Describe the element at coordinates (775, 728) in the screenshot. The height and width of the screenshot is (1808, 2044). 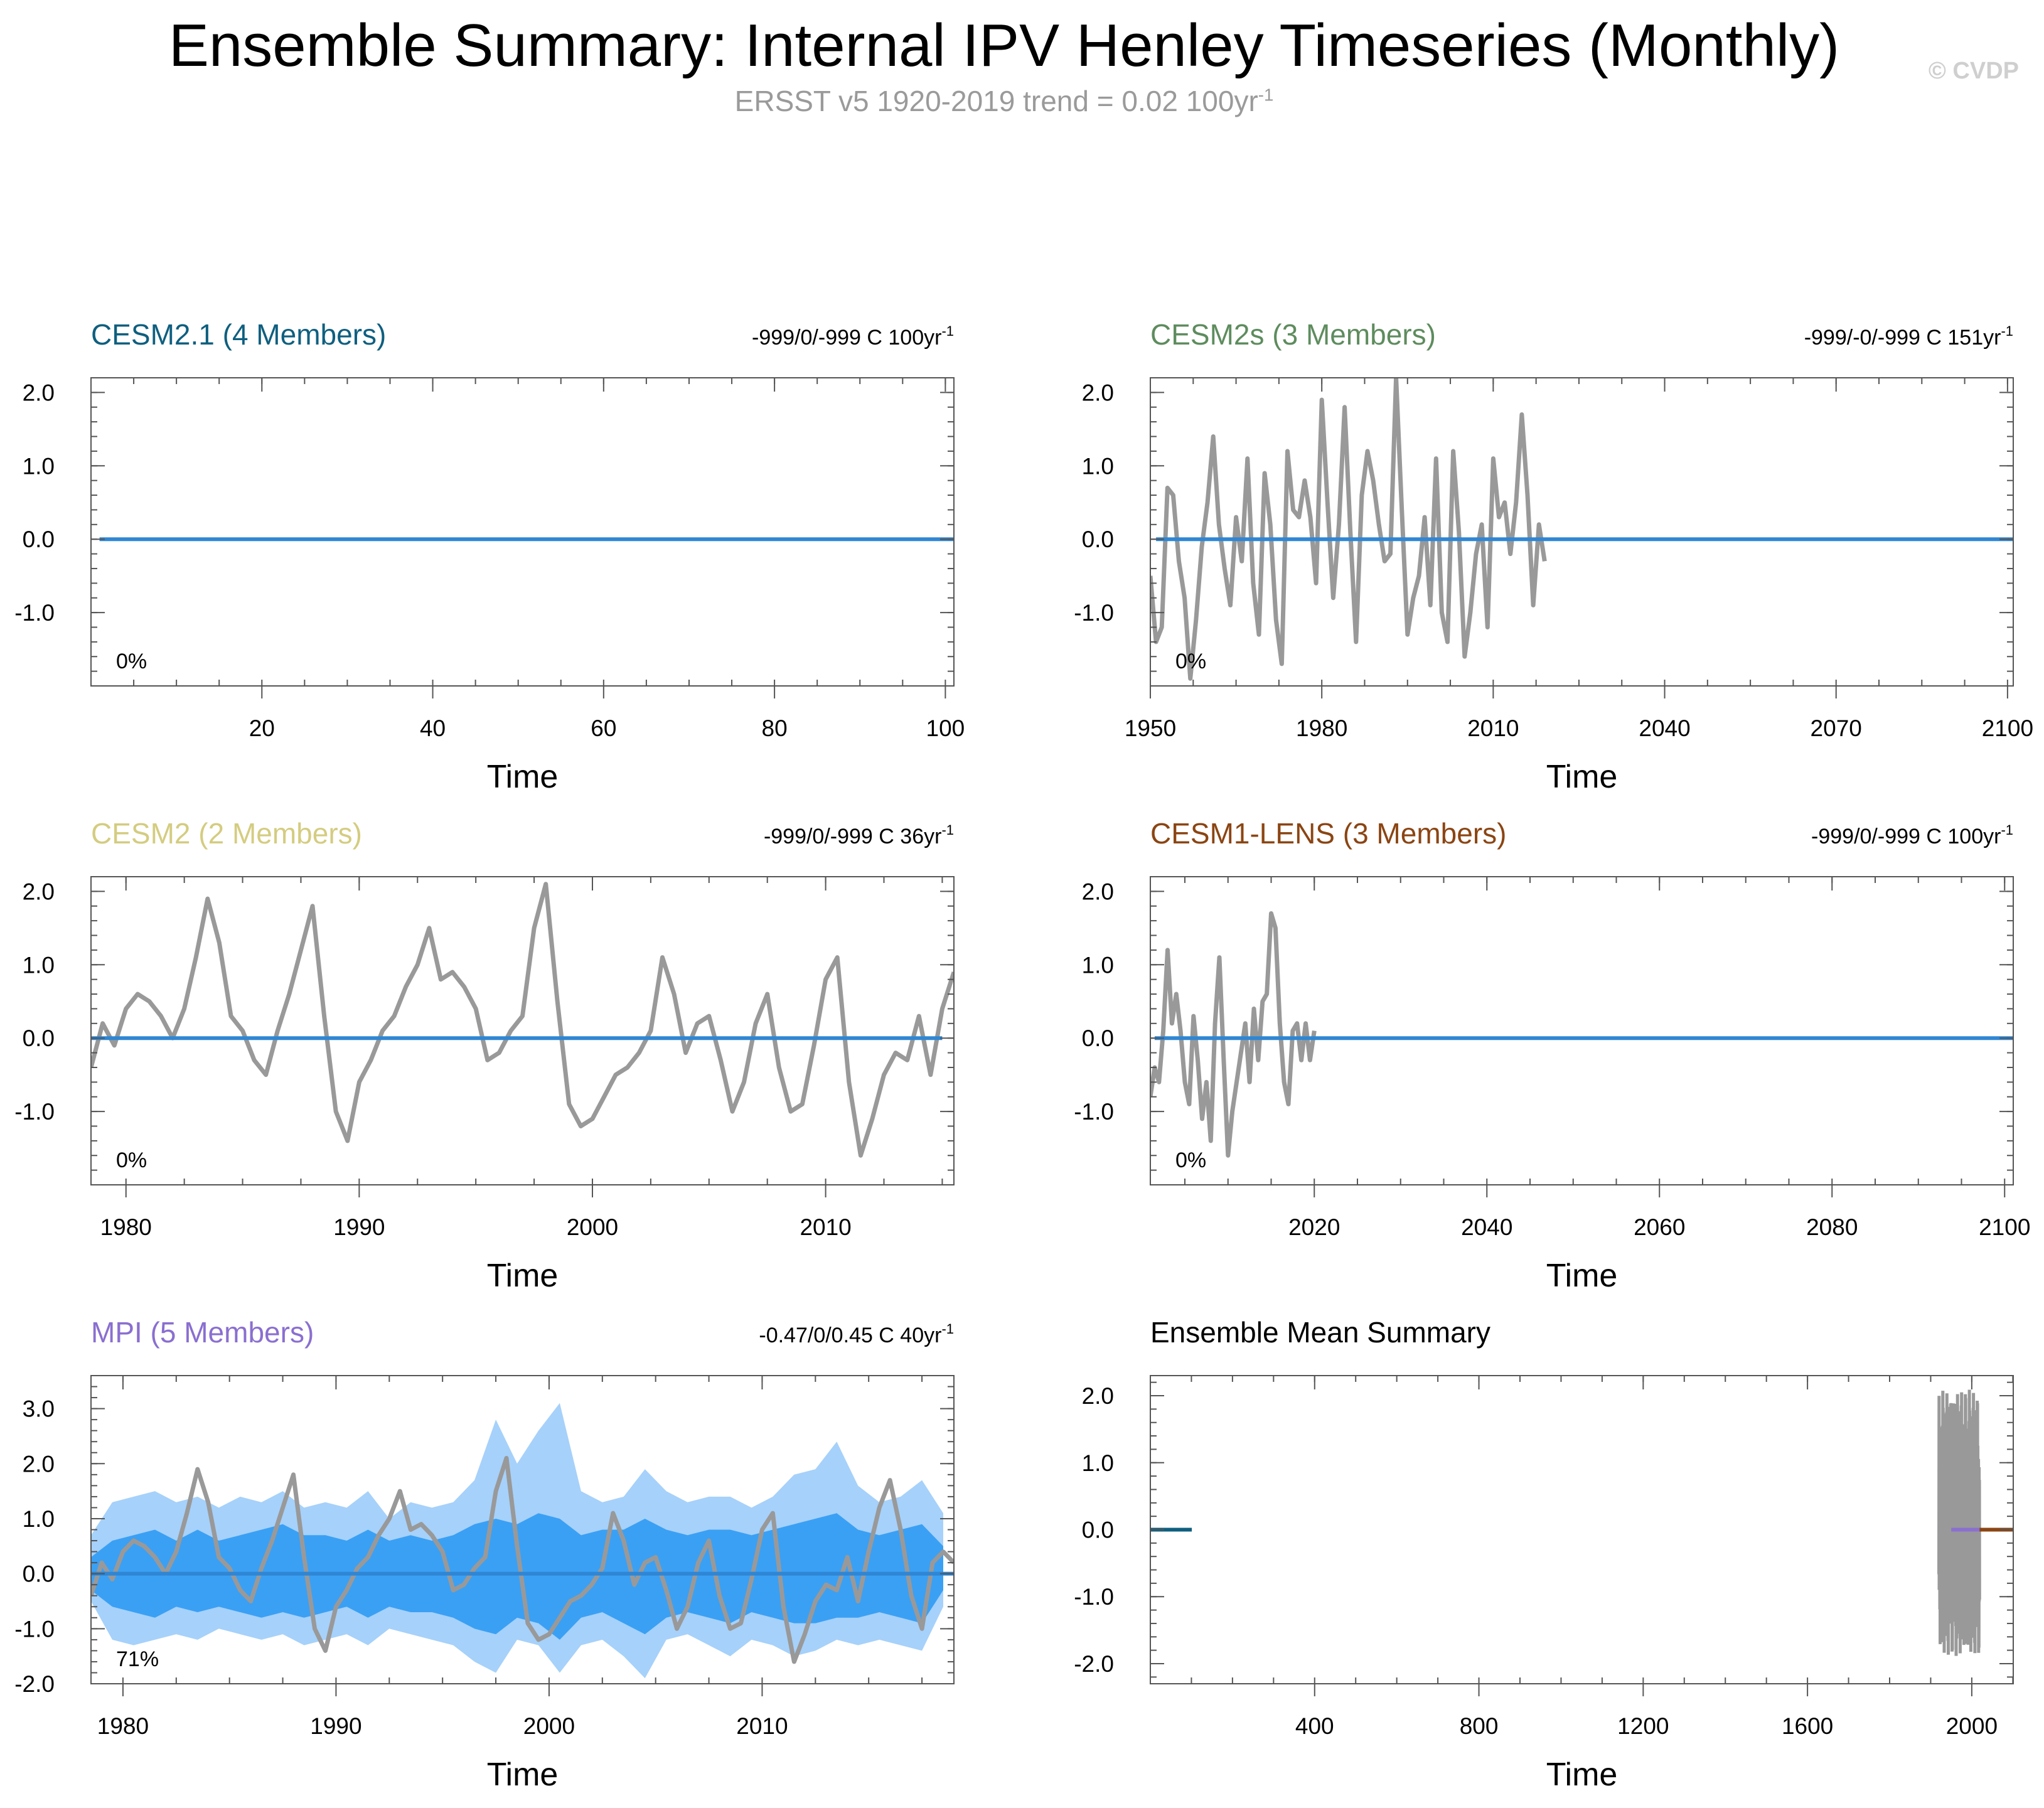
I see `x-tick-label: 80` at that location.